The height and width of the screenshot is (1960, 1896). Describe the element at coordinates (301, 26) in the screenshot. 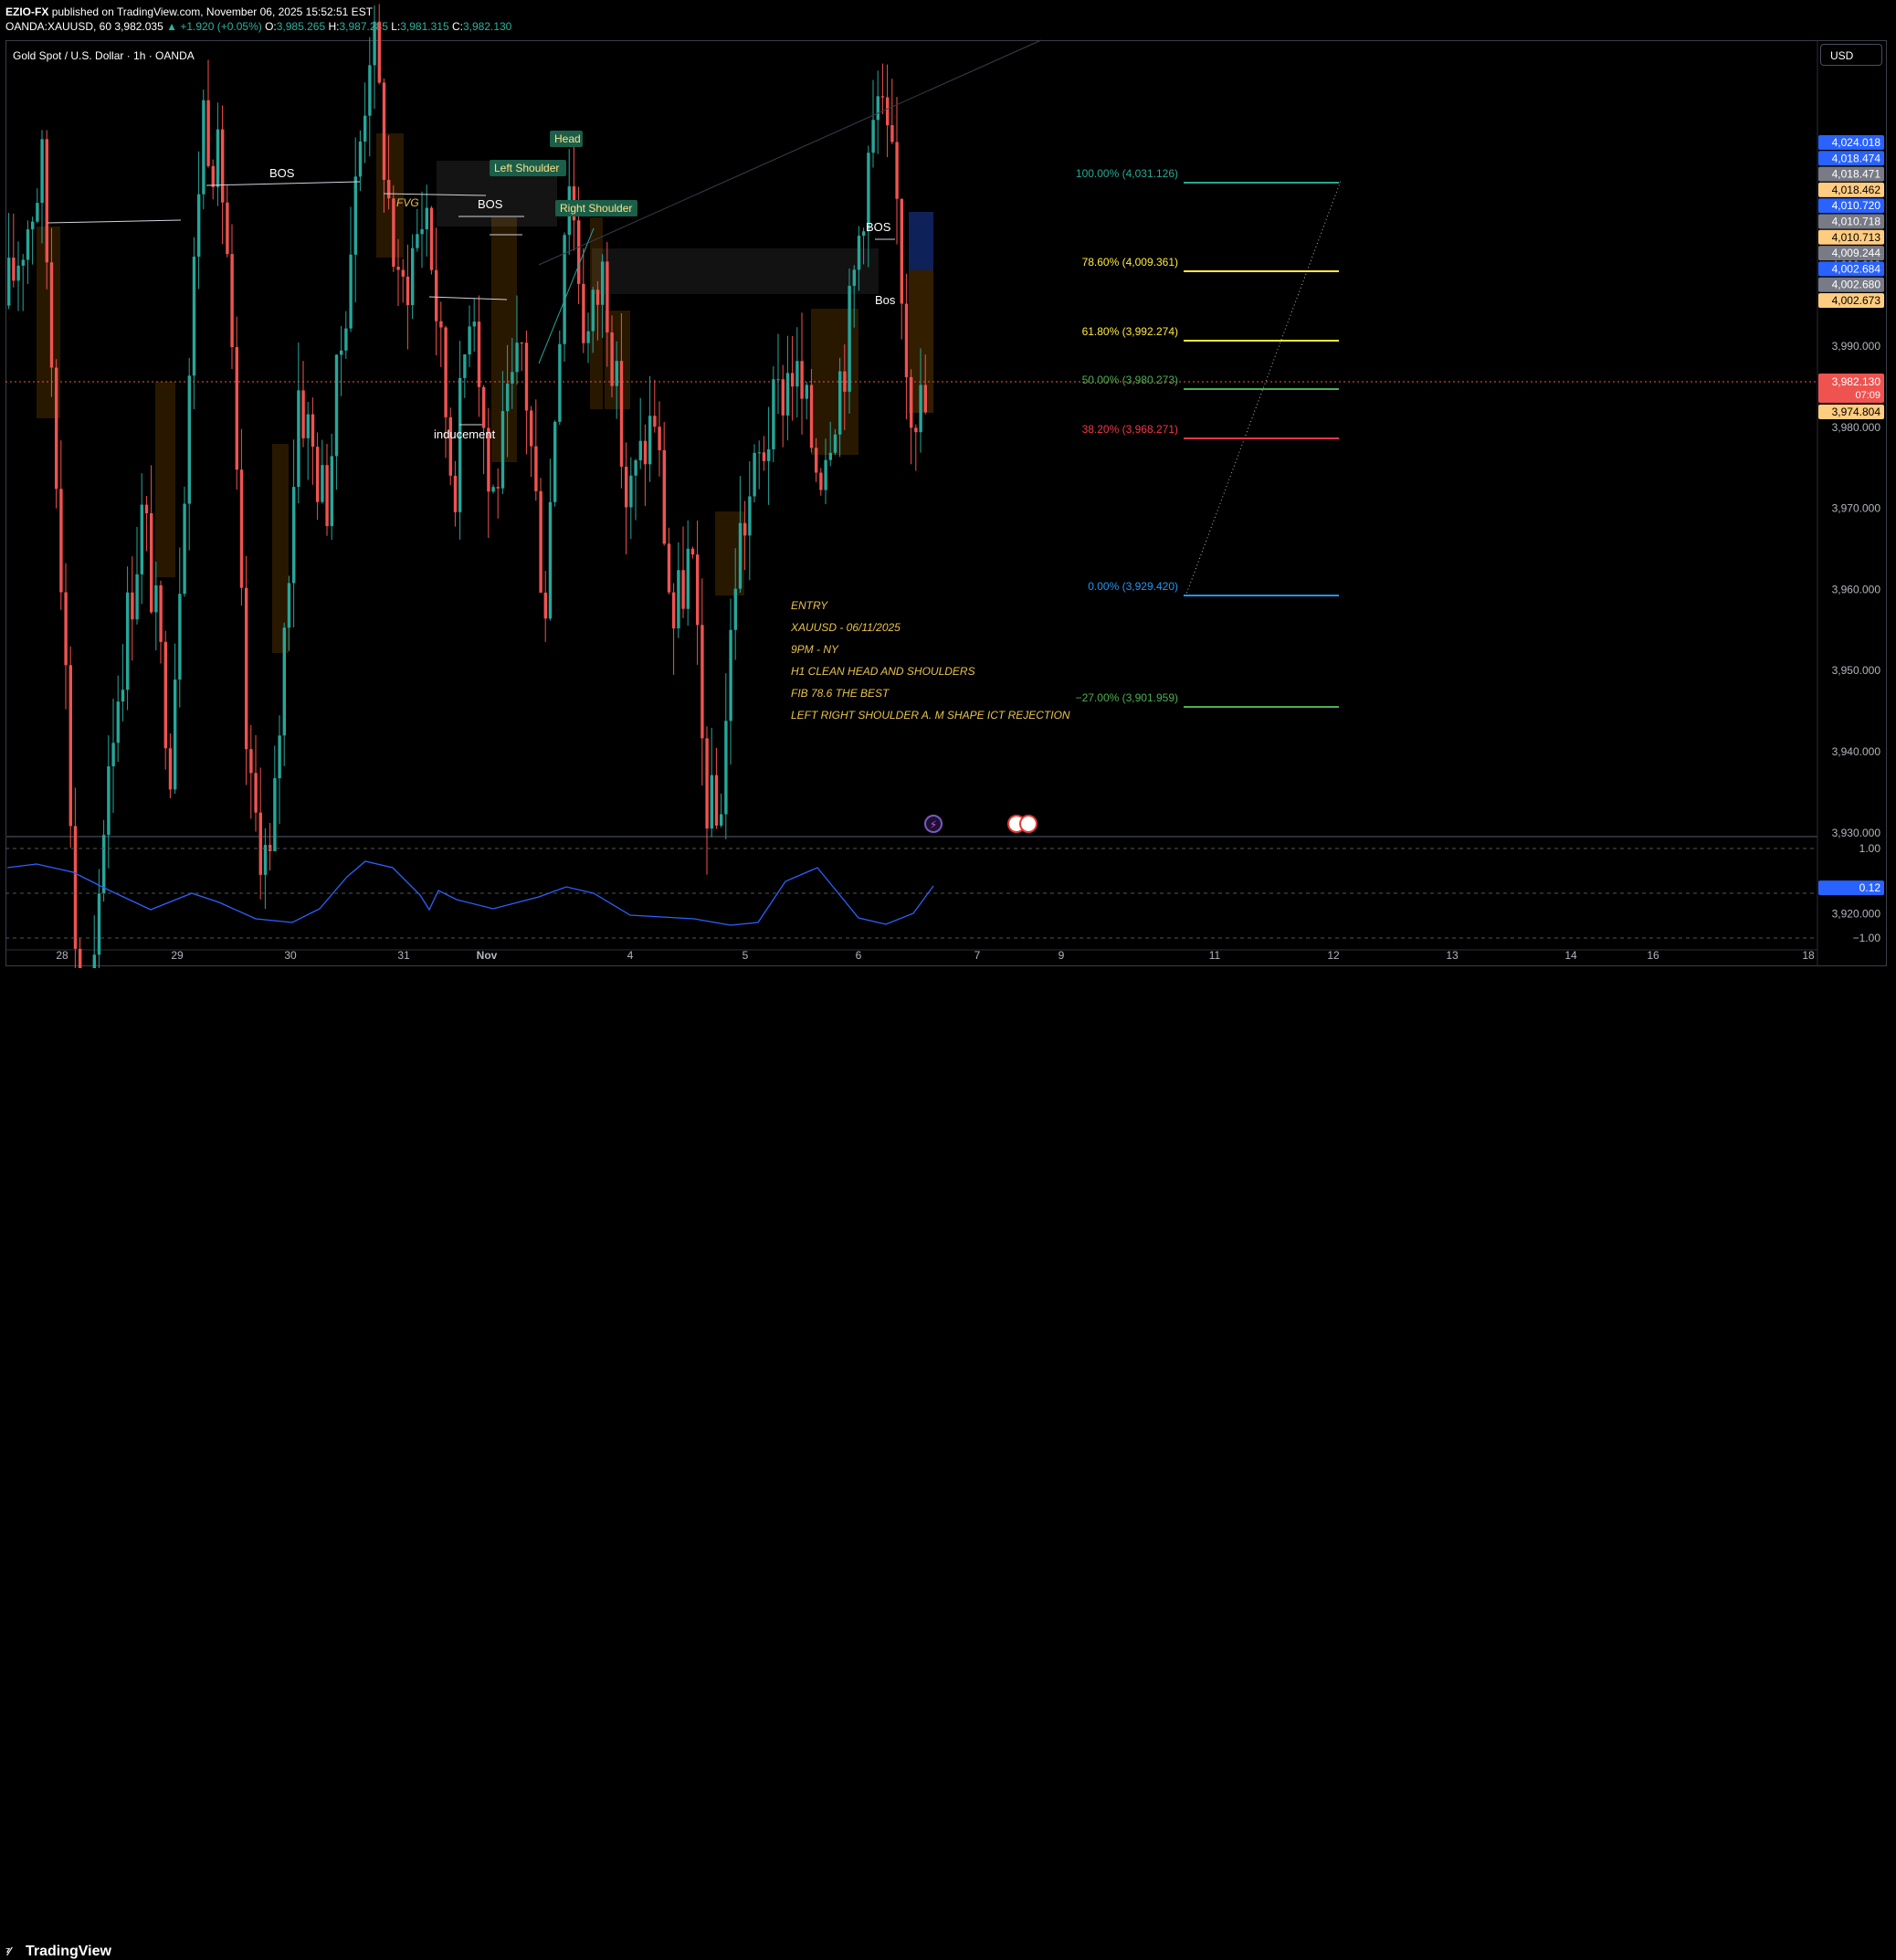

I see `open-value: 3,985.265` at that location.